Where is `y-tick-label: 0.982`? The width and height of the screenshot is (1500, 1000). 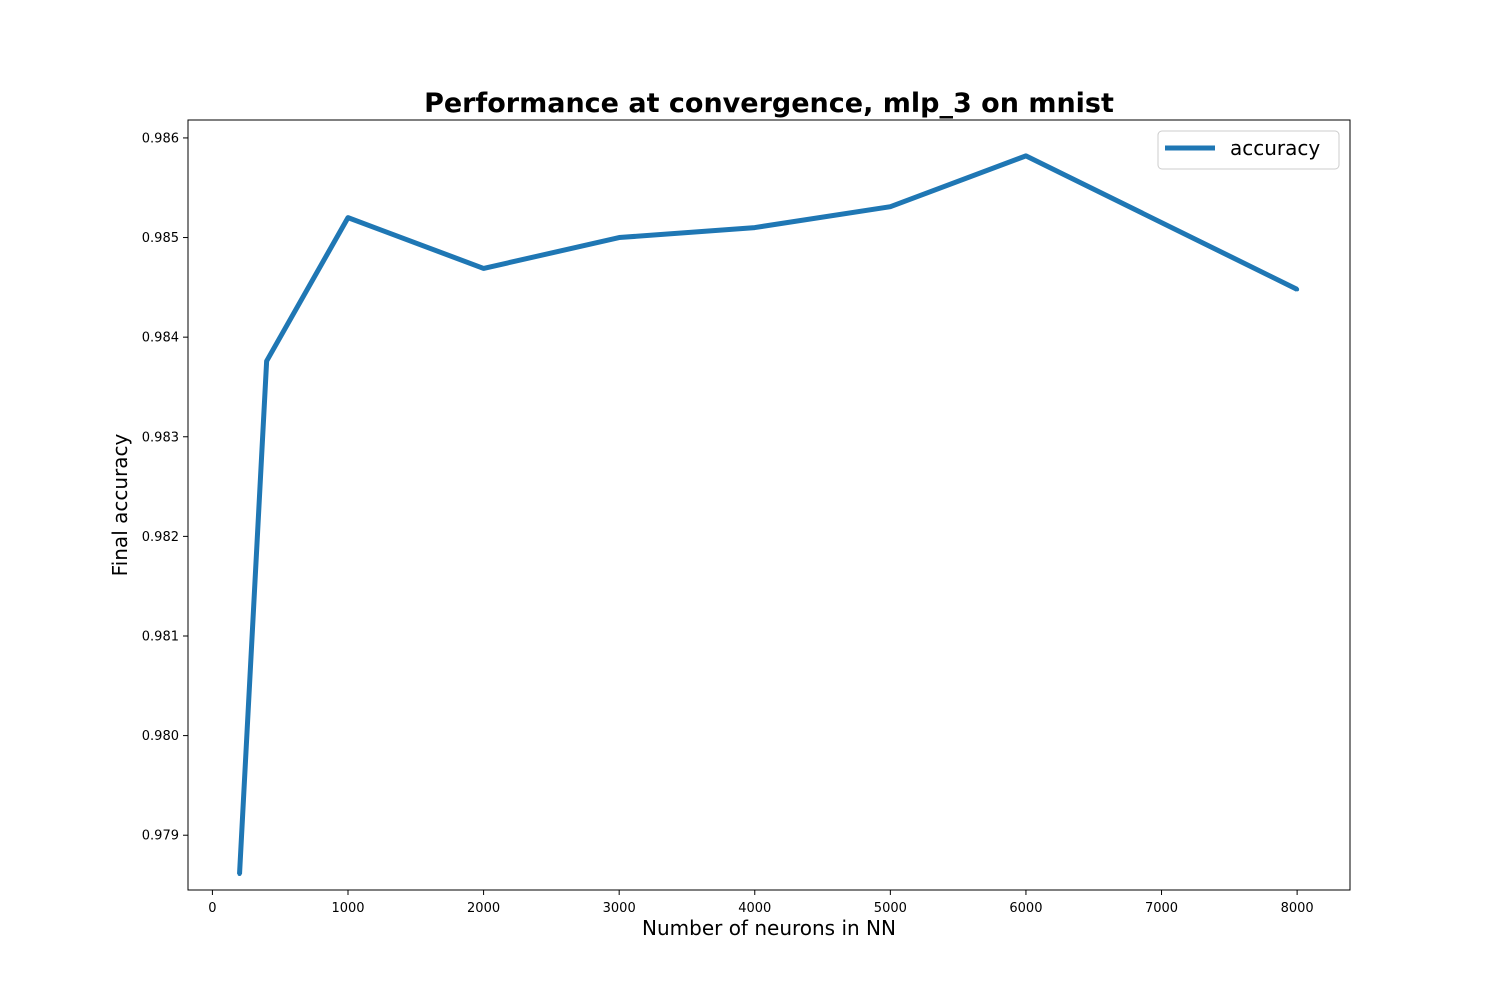
y-tick-label: 0.982 is located at coordinates (160, 537).